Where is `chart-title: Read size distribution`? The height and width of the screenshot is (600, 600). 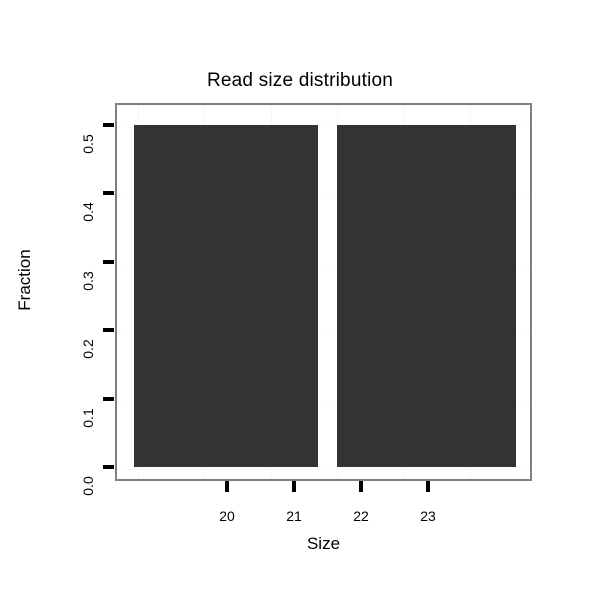
chart-title: Read size distribution is located at coordinates (300, 80).